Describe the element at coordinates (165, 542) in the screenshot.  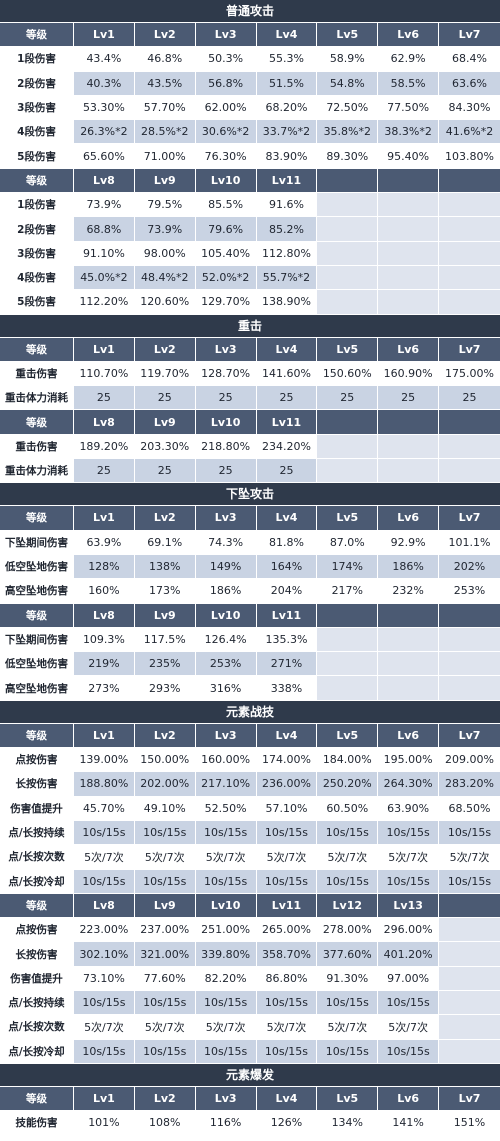
I see `value-cell: 69.1%` at that location.